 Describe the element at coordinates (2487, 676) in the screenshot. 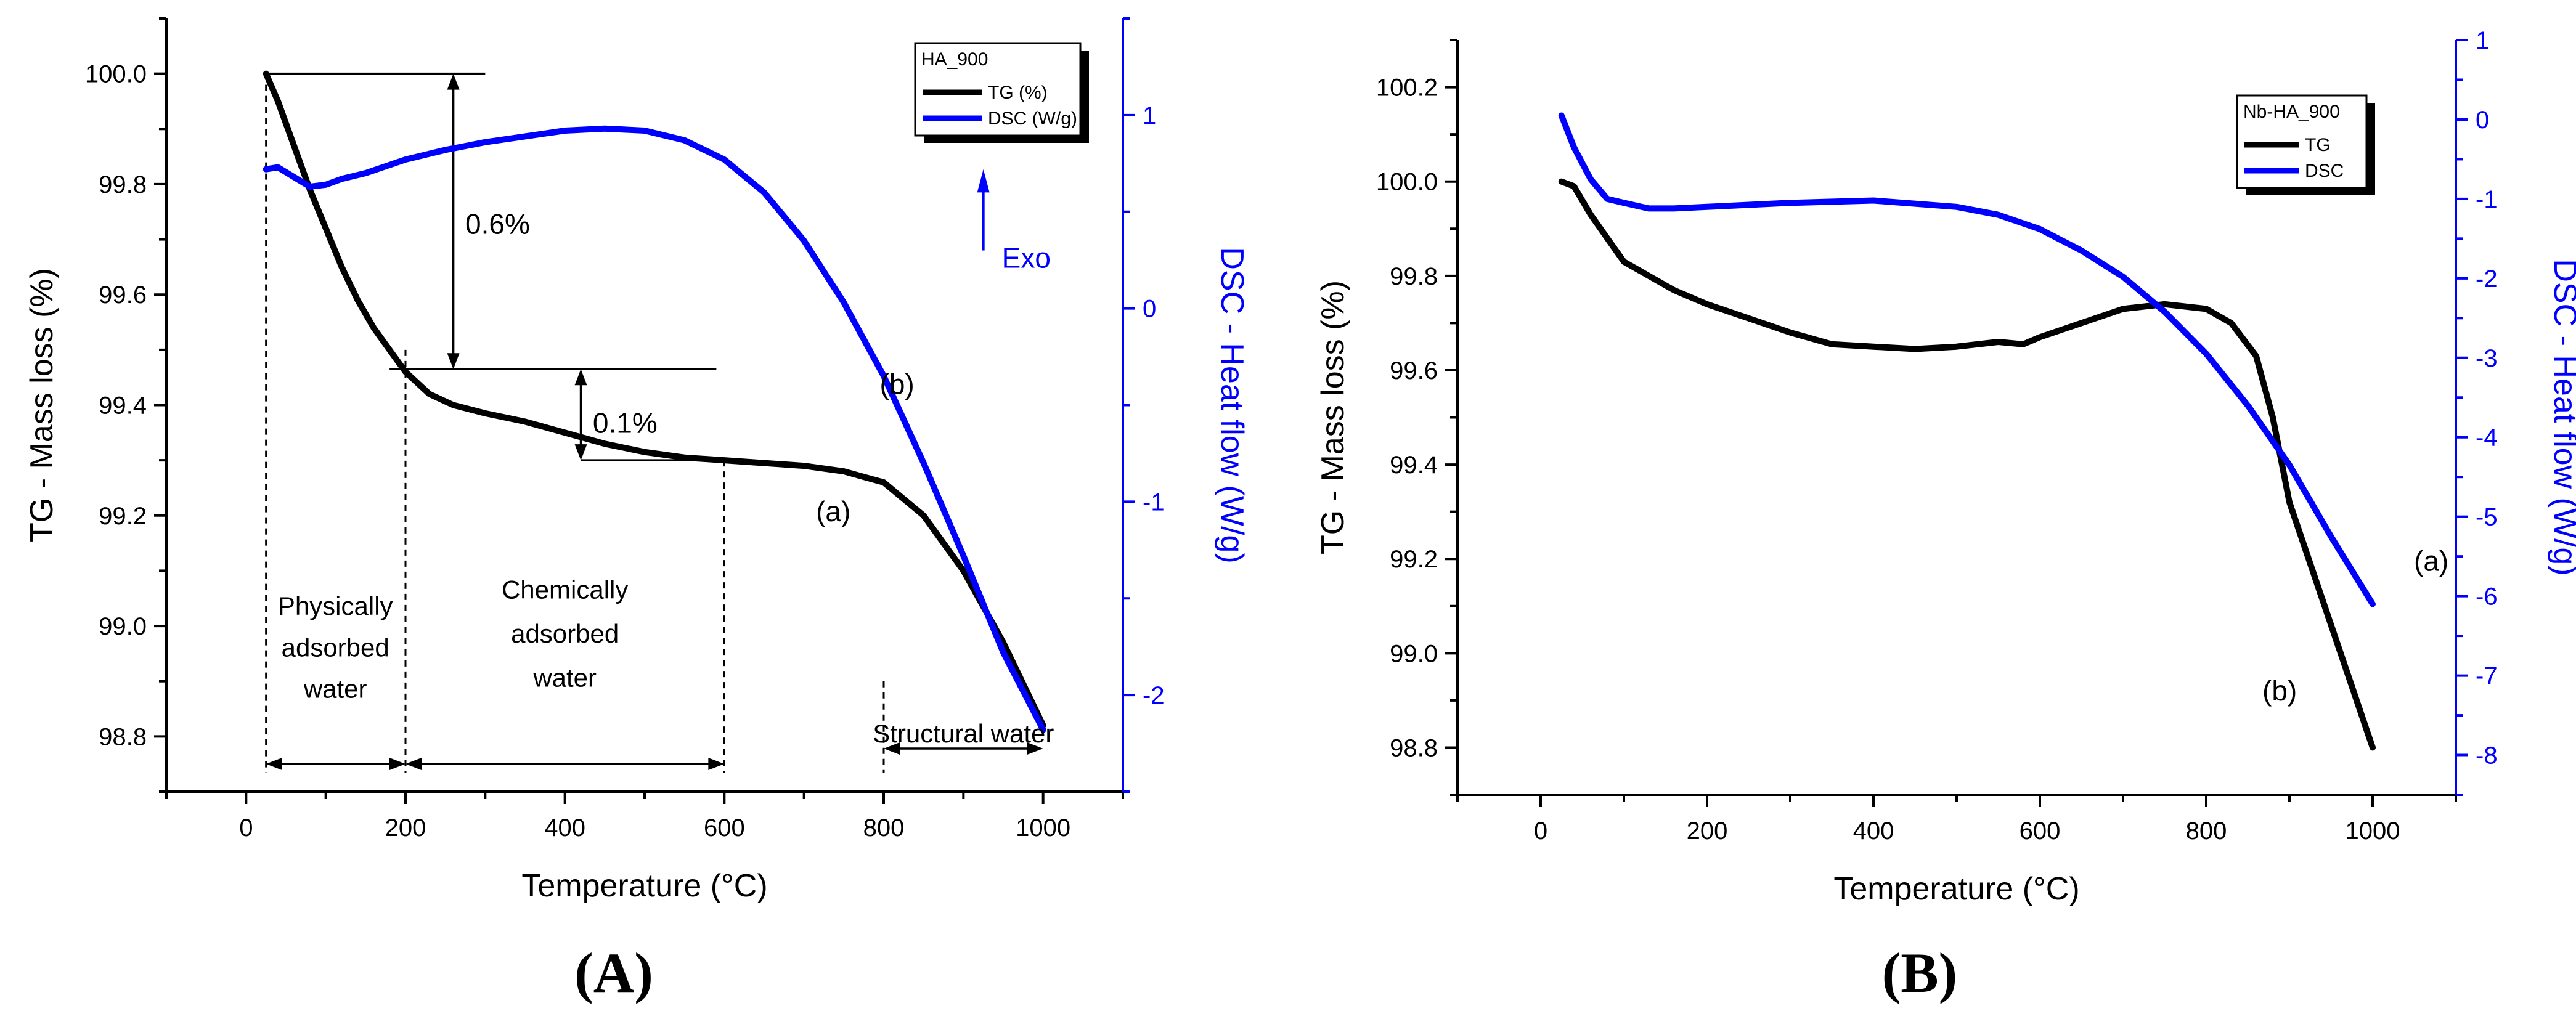

I see `right-y-tick-label: -7` at that location.